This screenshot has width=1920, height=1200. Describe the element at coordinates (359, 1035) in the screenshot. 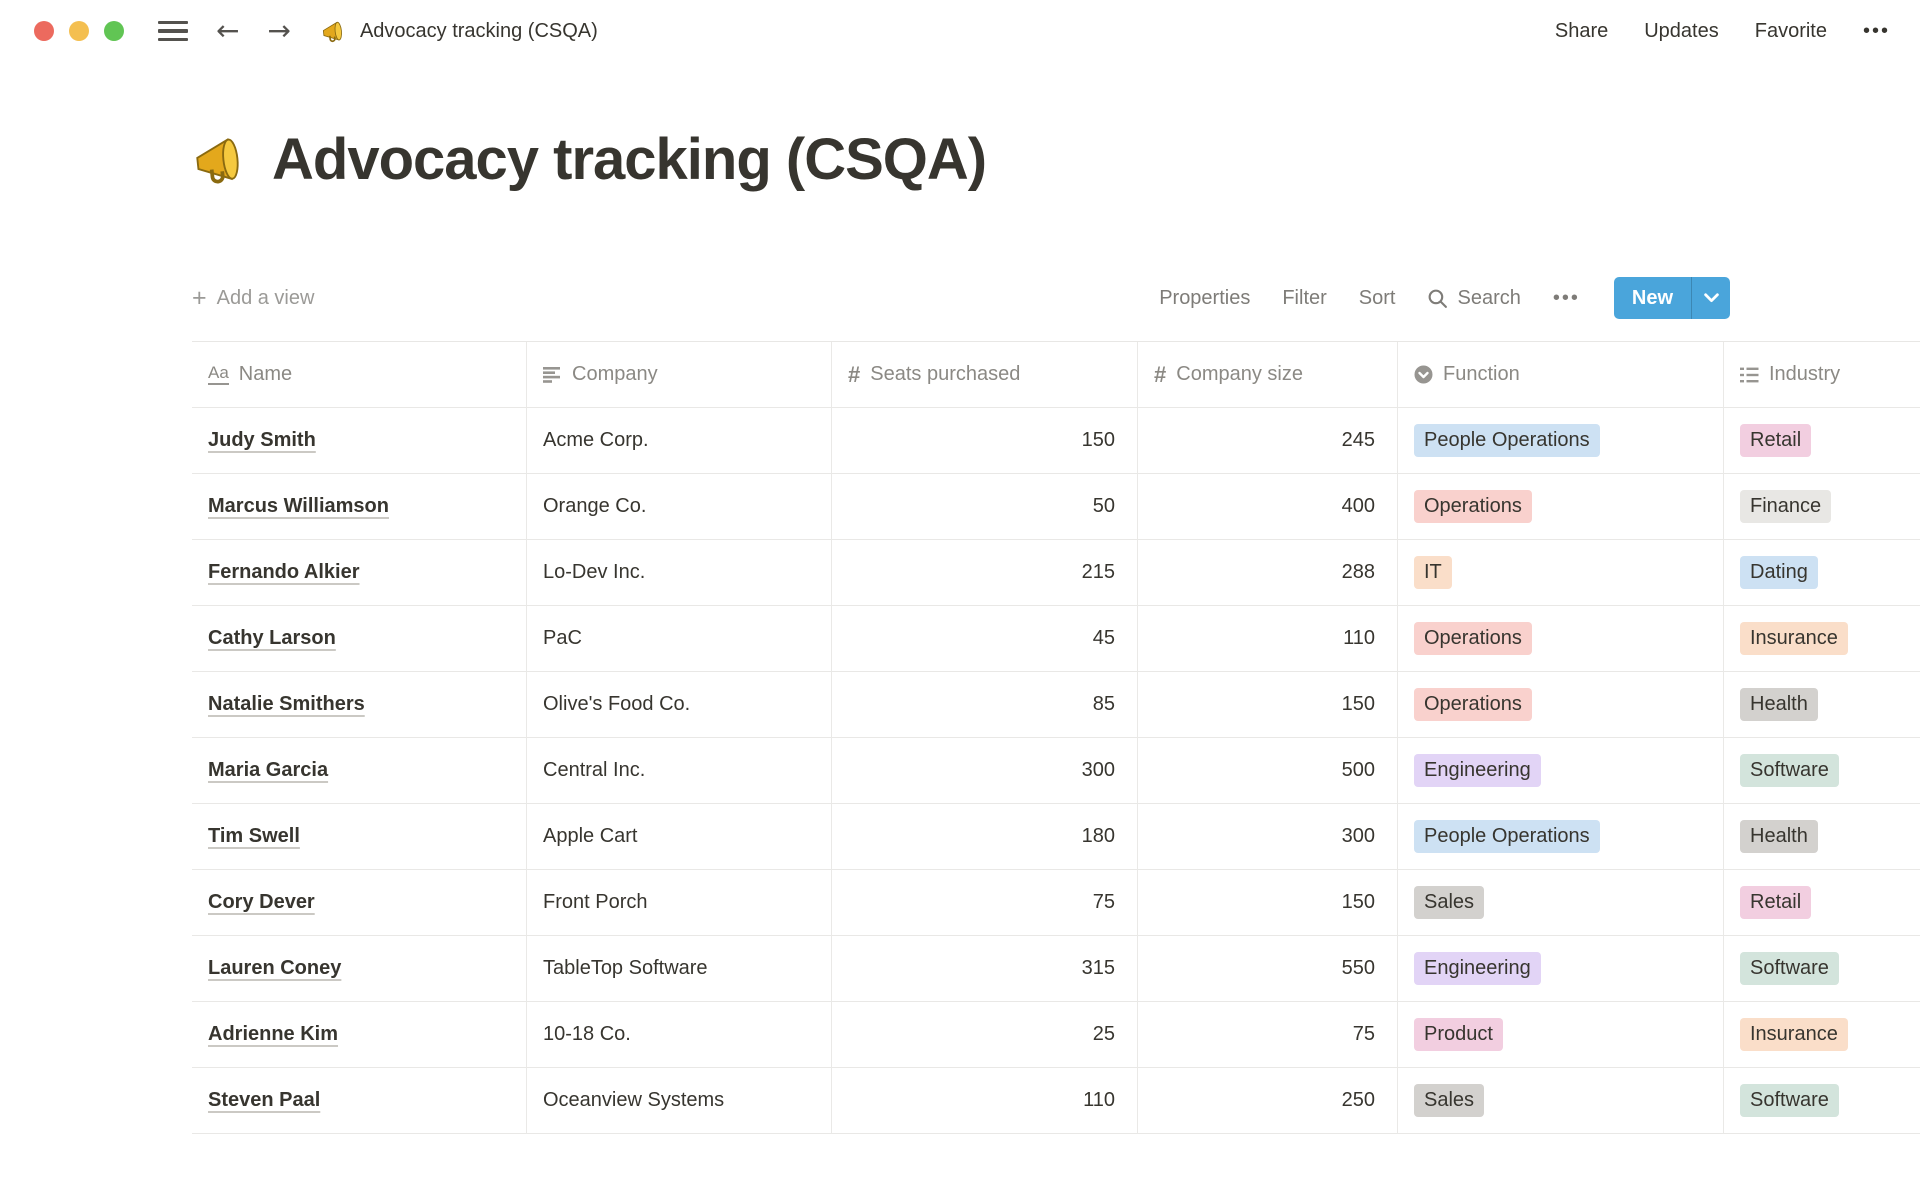

I see `name-cell: Adrienne Kim` at that location.